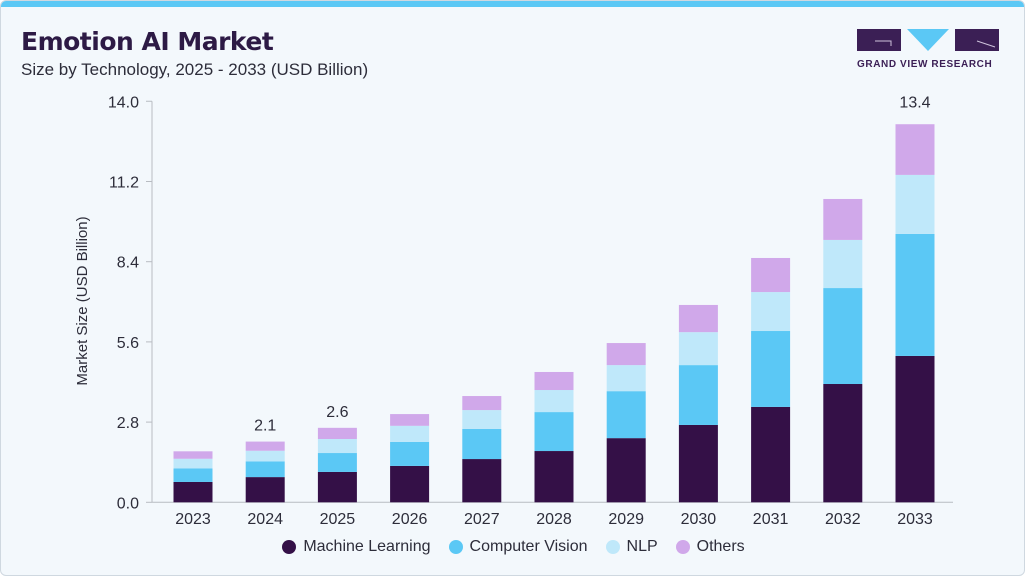 Image resolution: width=1025 pixels, height=576 pixels. I want to click on legend-label: Others, so click(720, 546).